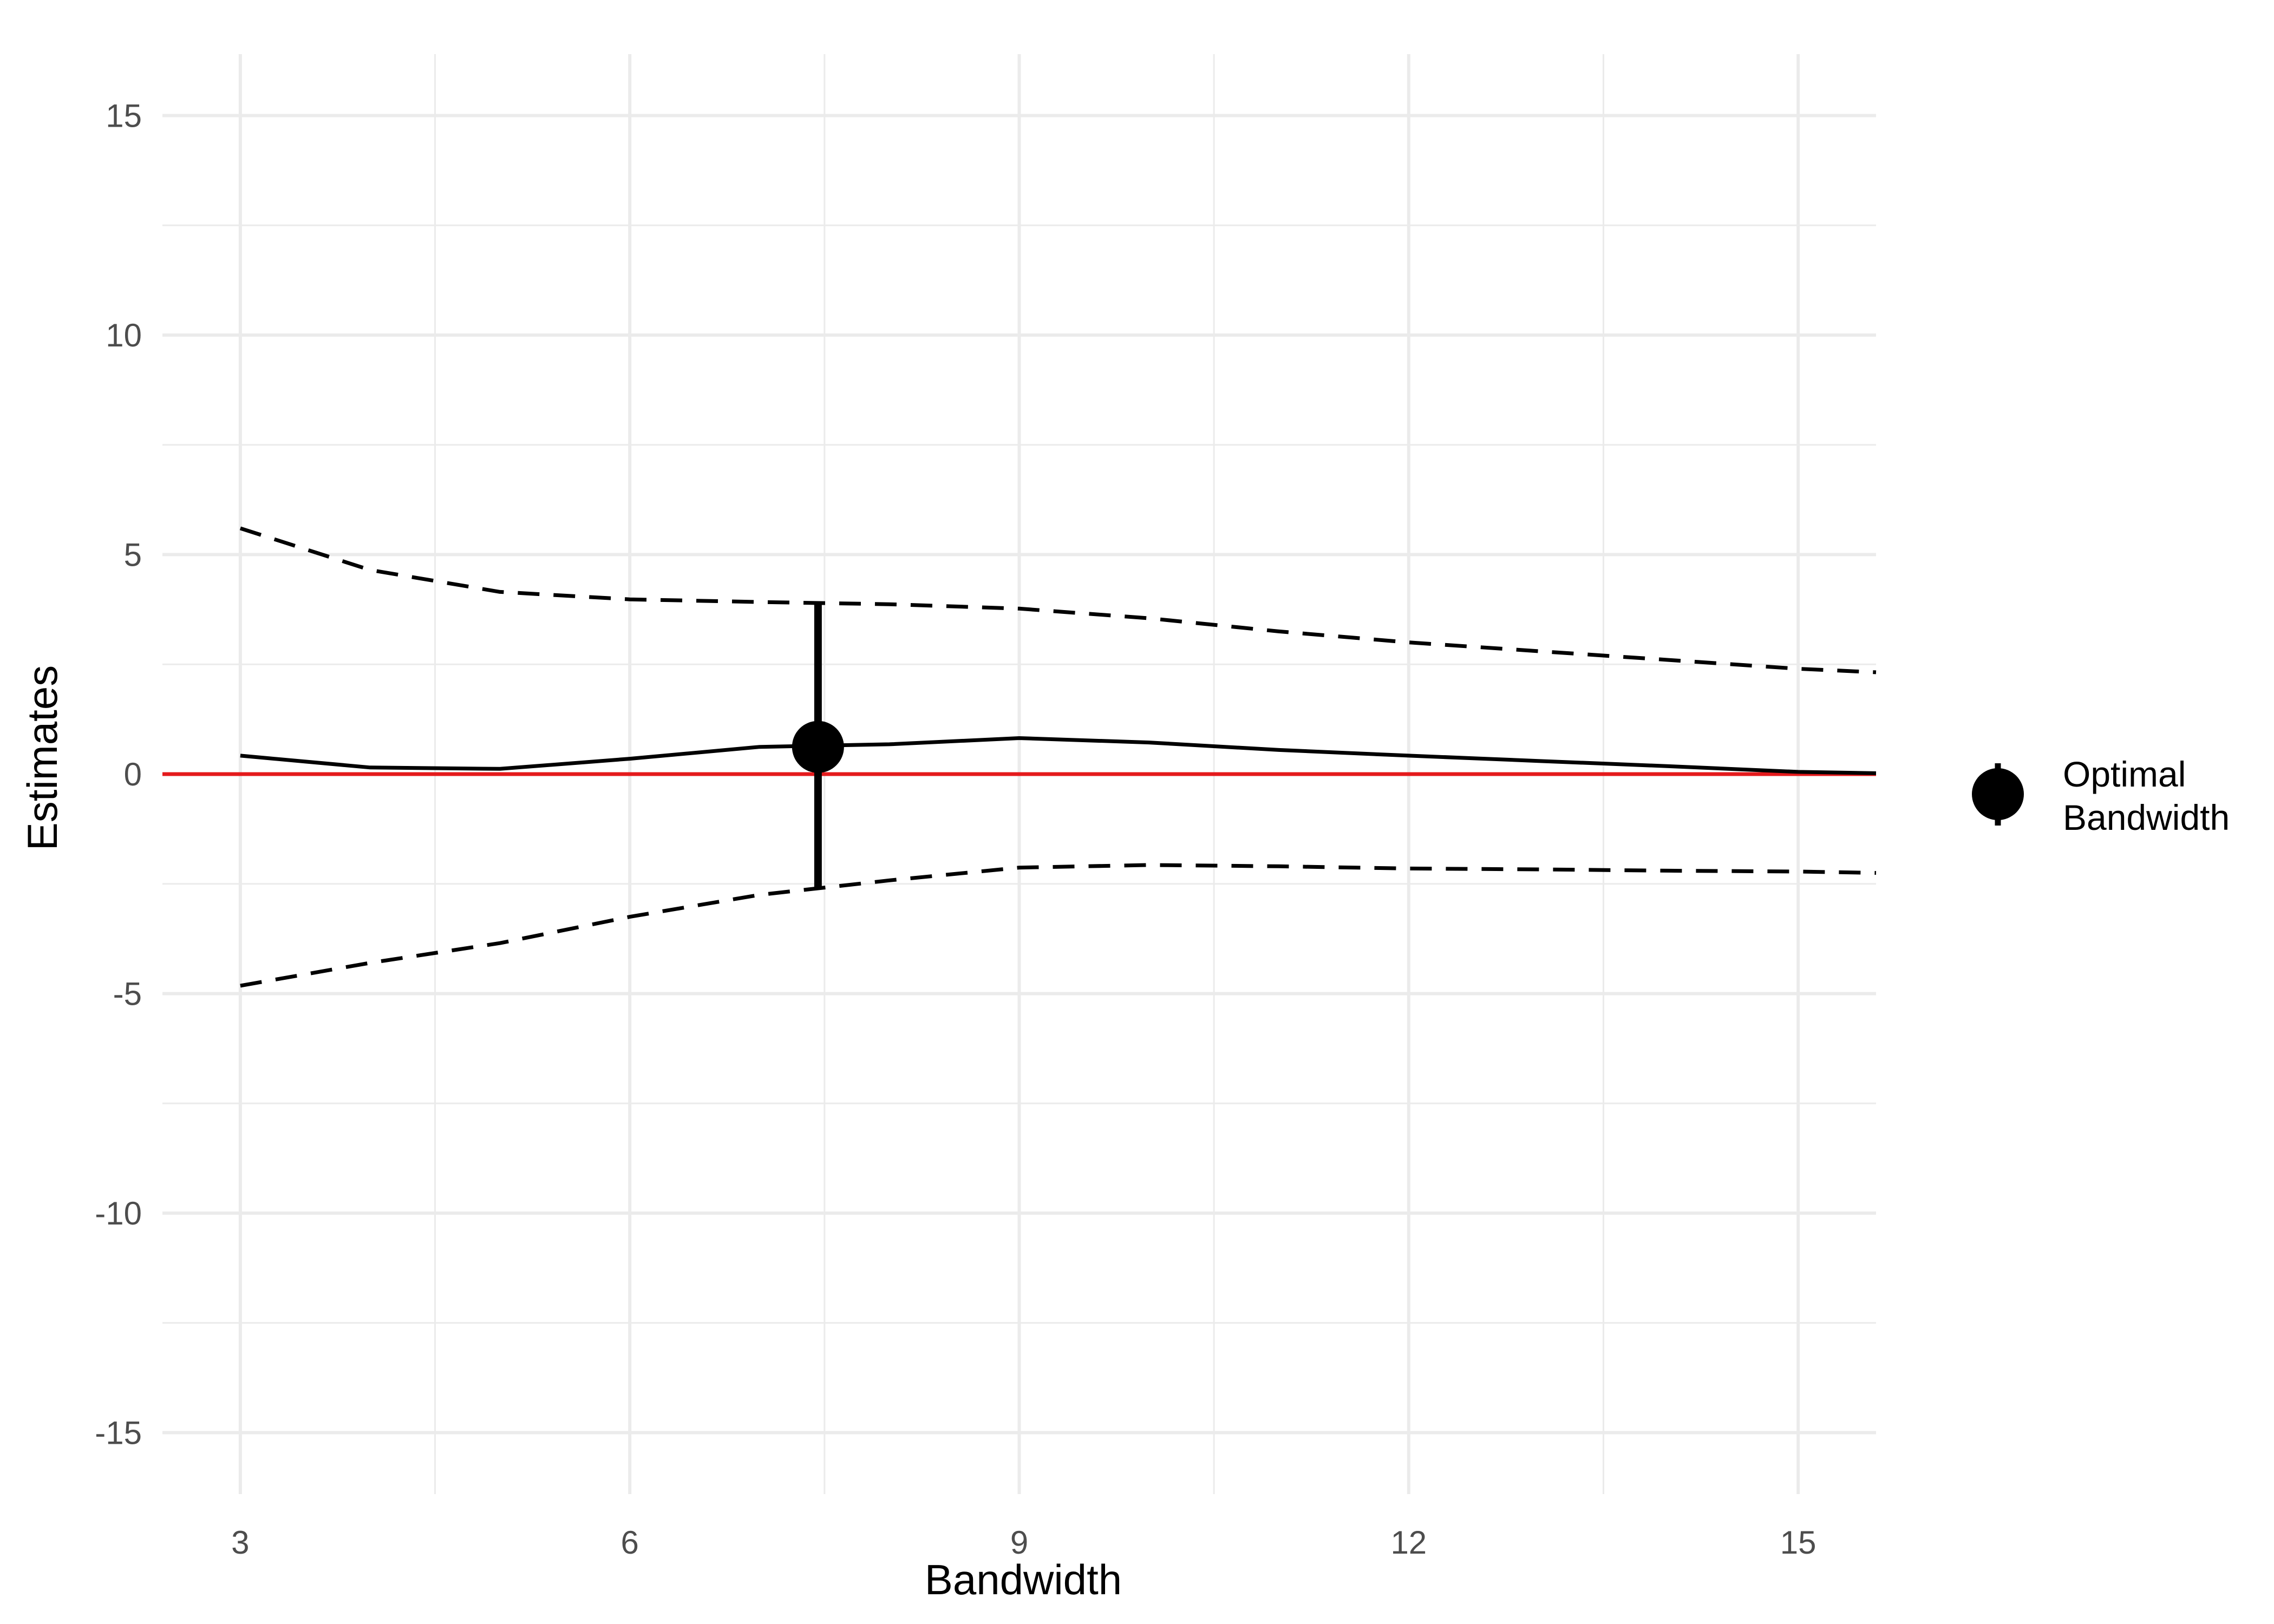 The width and height of the screenshot is (2274, 1624). I want to click on upper-ci-line, so click(1058, 601).